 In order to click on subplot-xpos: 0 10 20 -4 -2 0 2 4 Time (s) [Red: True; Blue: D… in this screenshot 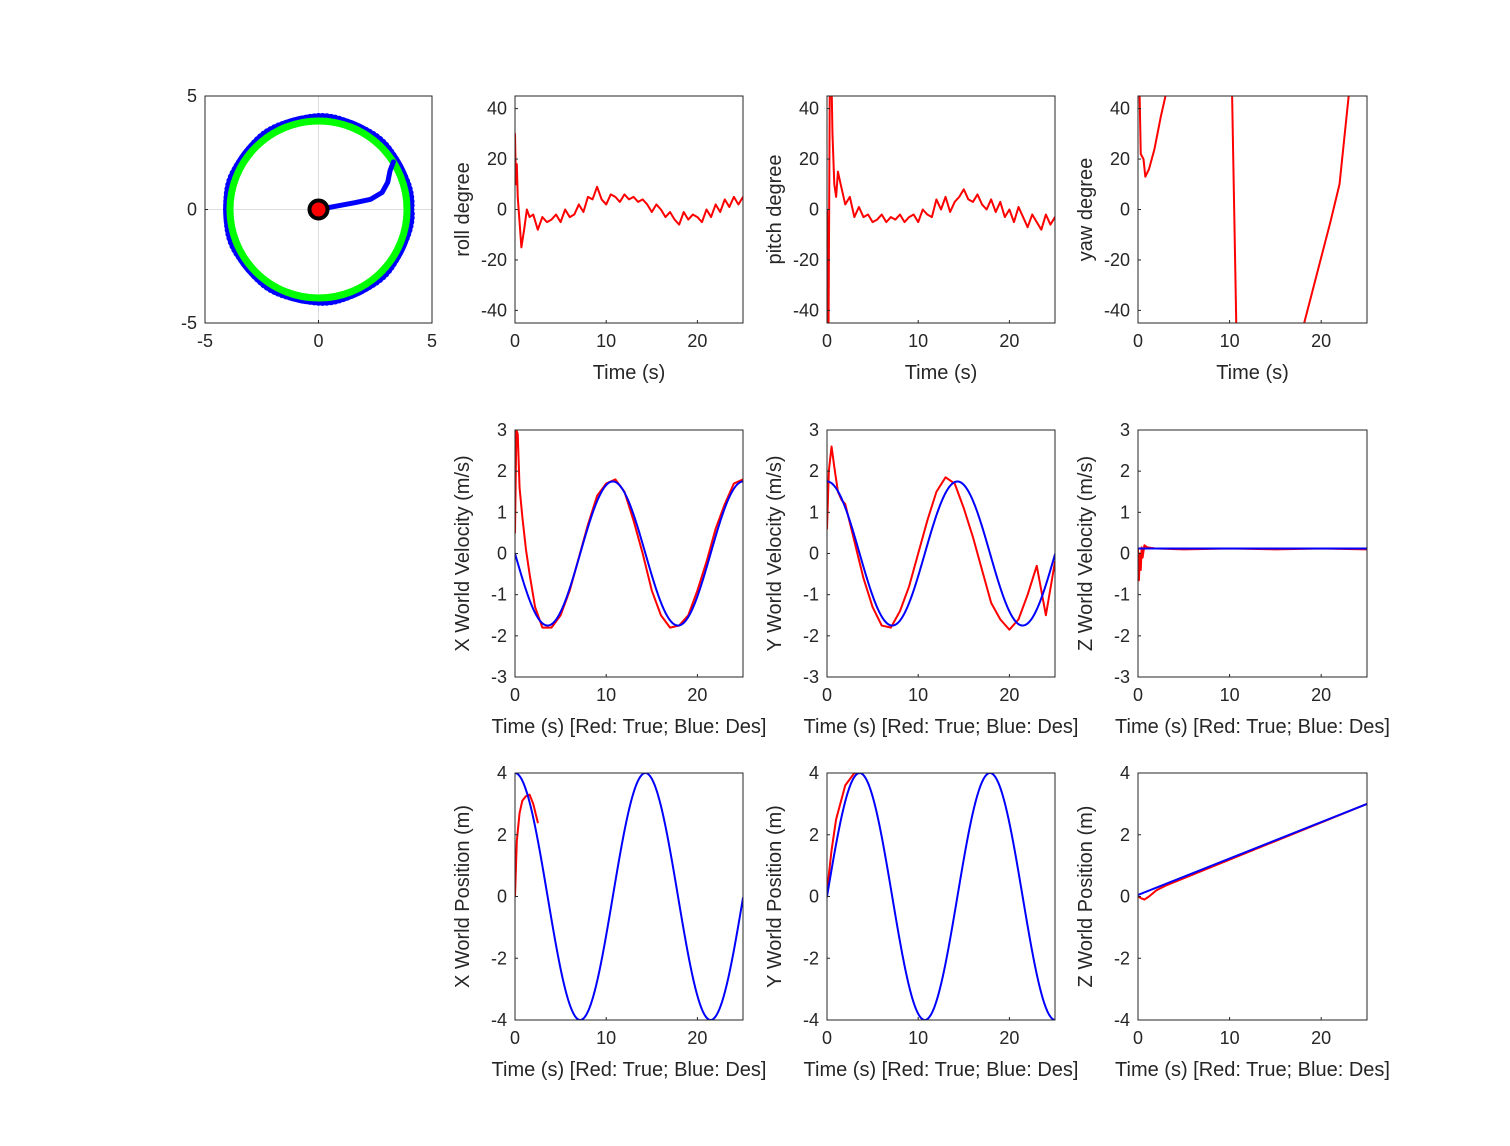, I will do `click(609, 922)`.